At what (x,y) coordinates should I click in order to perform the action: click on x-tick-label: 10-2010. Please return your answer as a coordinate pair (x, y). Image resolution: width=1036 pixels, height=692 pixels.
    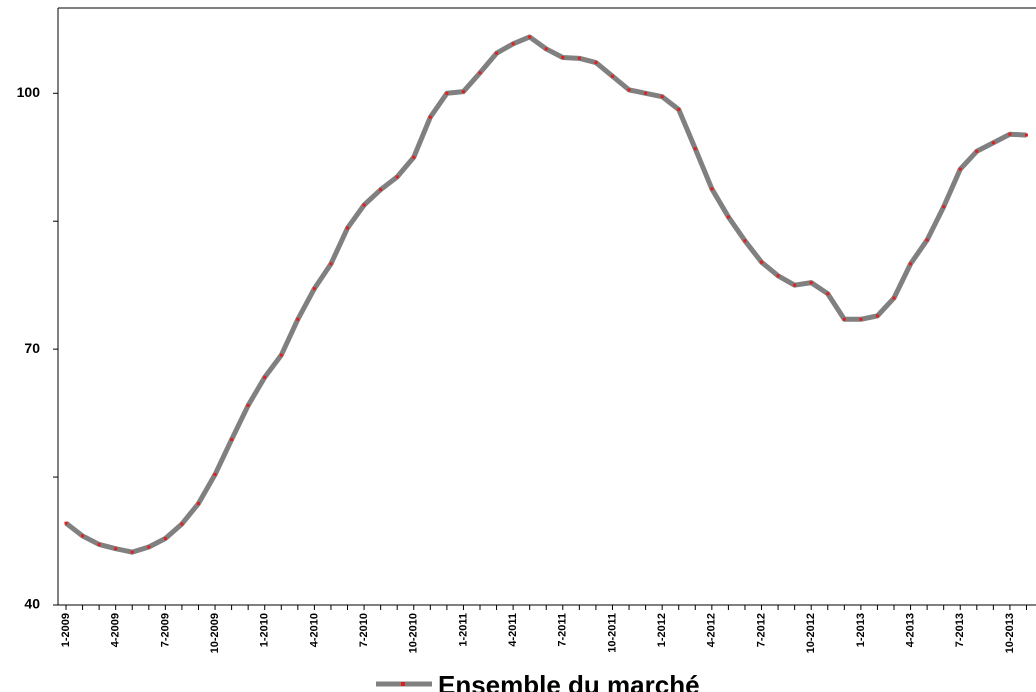
    Looking at the image, I should click on (414, 633).